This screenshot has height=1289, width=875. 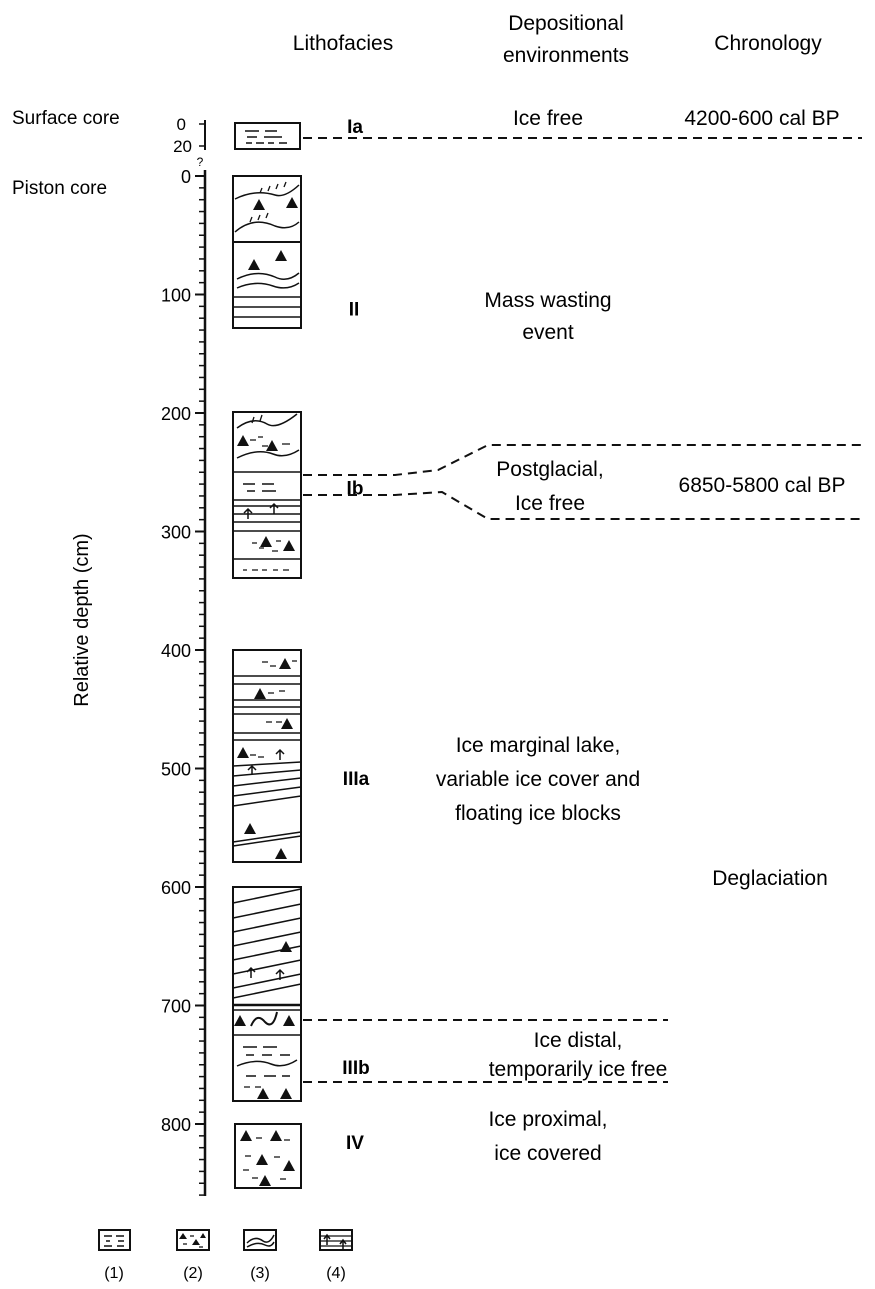 What do you see at coordinates (66, 118) in the screenshot?
I see `surface-core-label: Surface core` at bounding box center [66, 118].